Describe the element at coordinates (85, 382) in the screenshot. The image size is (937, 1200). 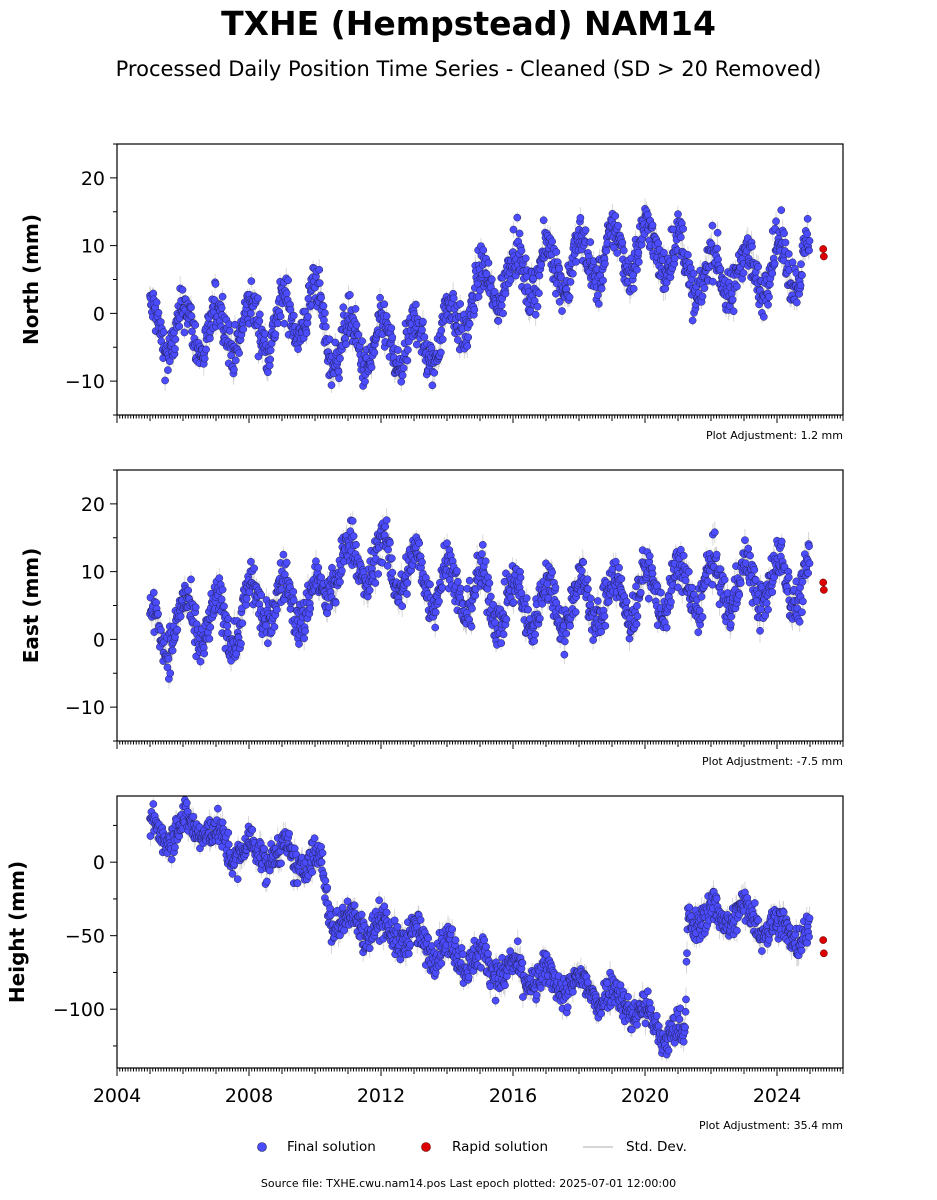
I see `y-tick-label: −10` at that location.